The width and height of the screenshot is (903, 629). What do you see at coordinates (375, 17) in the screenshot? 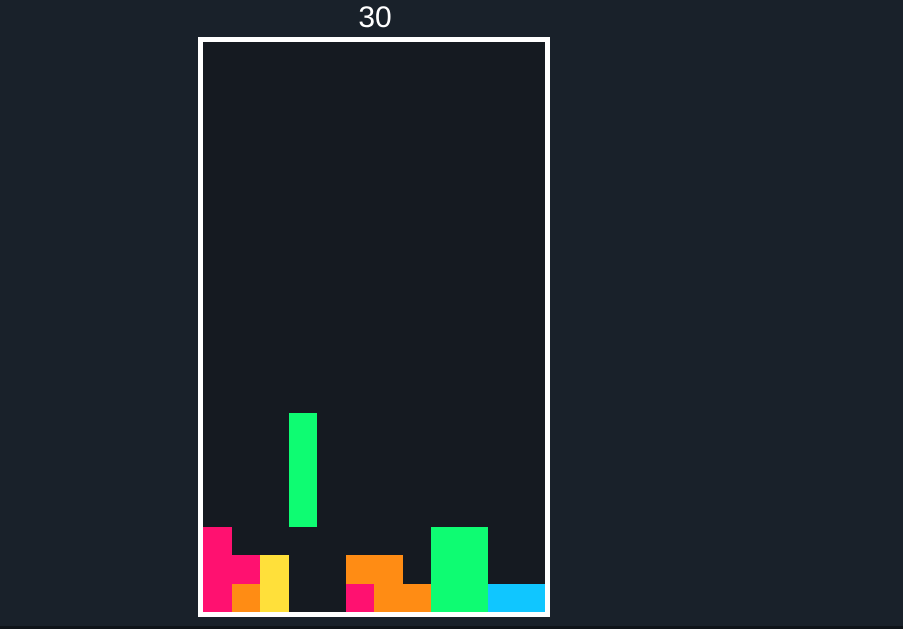
I see `score-display: 30` at bounding box center [375, 17].